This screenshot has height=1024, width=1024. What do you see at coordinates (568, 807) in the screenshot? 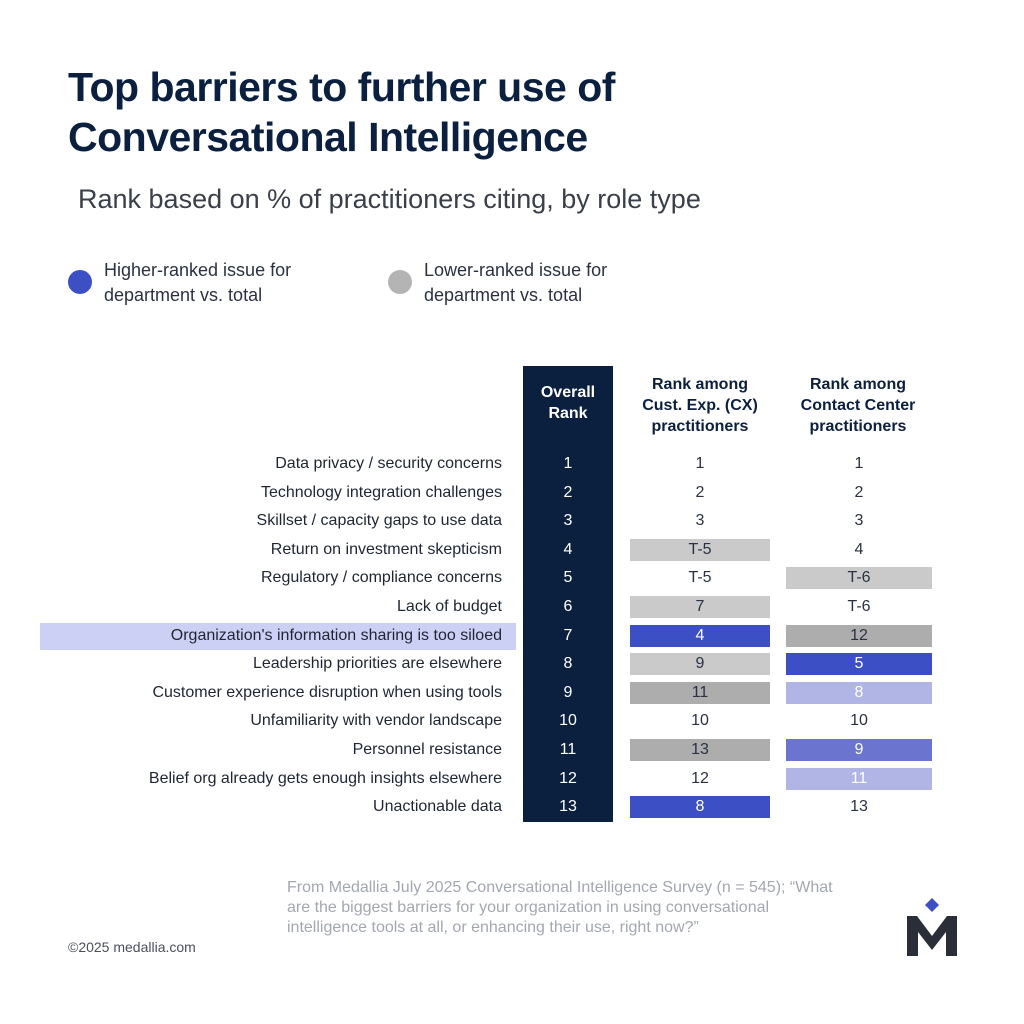
I see `overall-rank-cell: 13` at bounding box center [568, 807].